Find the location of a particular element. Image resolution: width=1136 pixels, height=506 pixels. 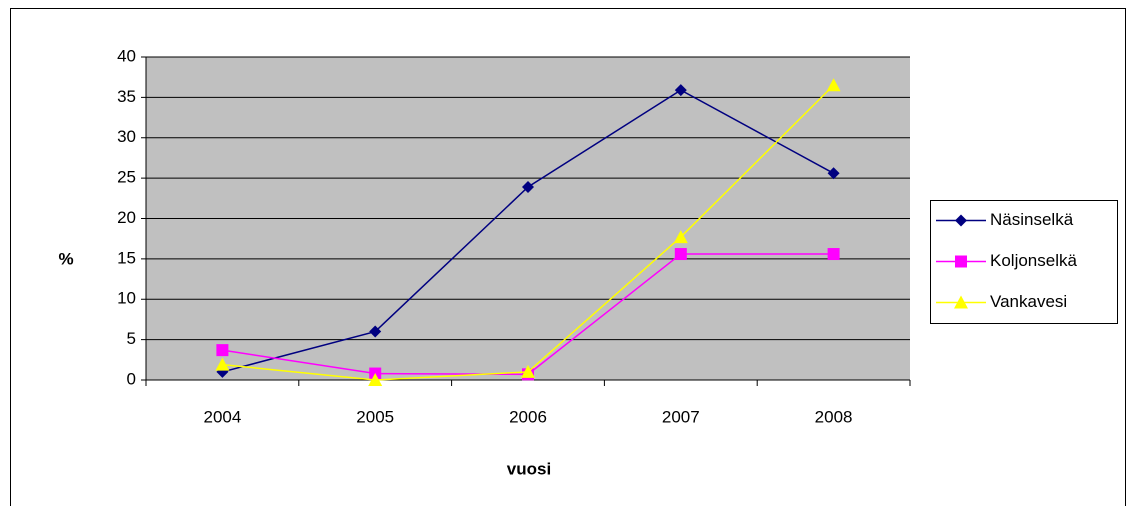

y-tick-label: 40 is located at coordinates (126, 55).